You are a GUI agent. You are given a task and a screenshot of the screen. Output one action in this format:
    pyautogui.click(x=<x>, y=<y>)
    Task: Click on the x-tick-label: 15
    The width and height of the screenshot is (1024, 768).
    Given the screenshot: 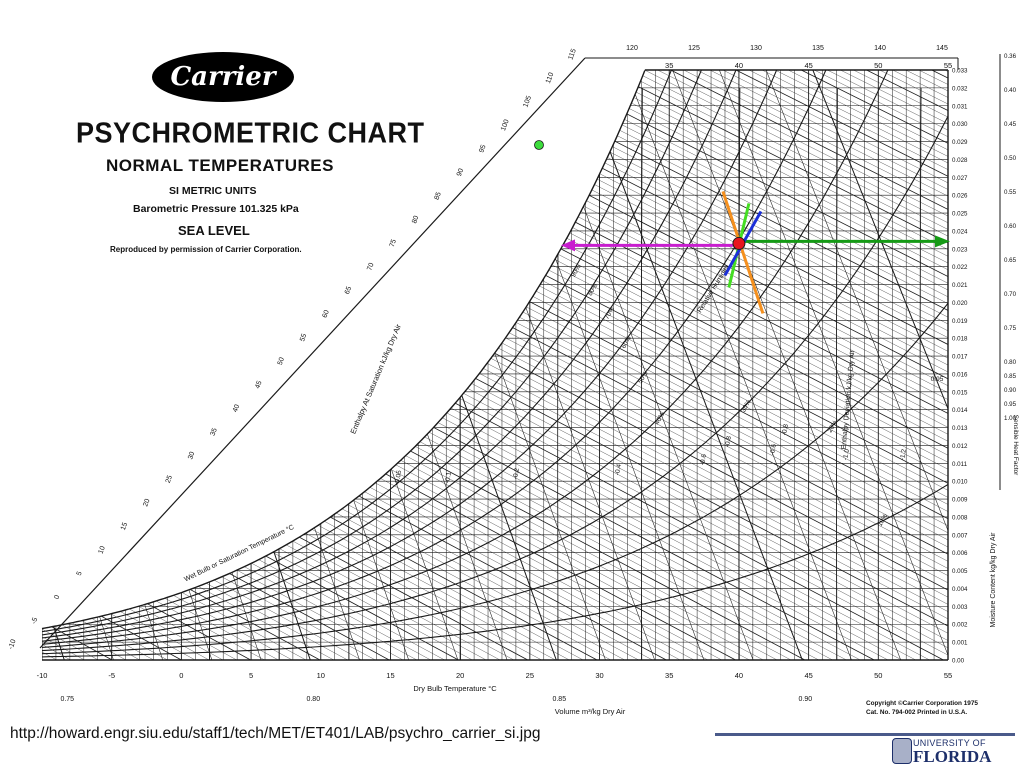 What is the action you would take?
    pyautogui.click(x=390, y=675)
    